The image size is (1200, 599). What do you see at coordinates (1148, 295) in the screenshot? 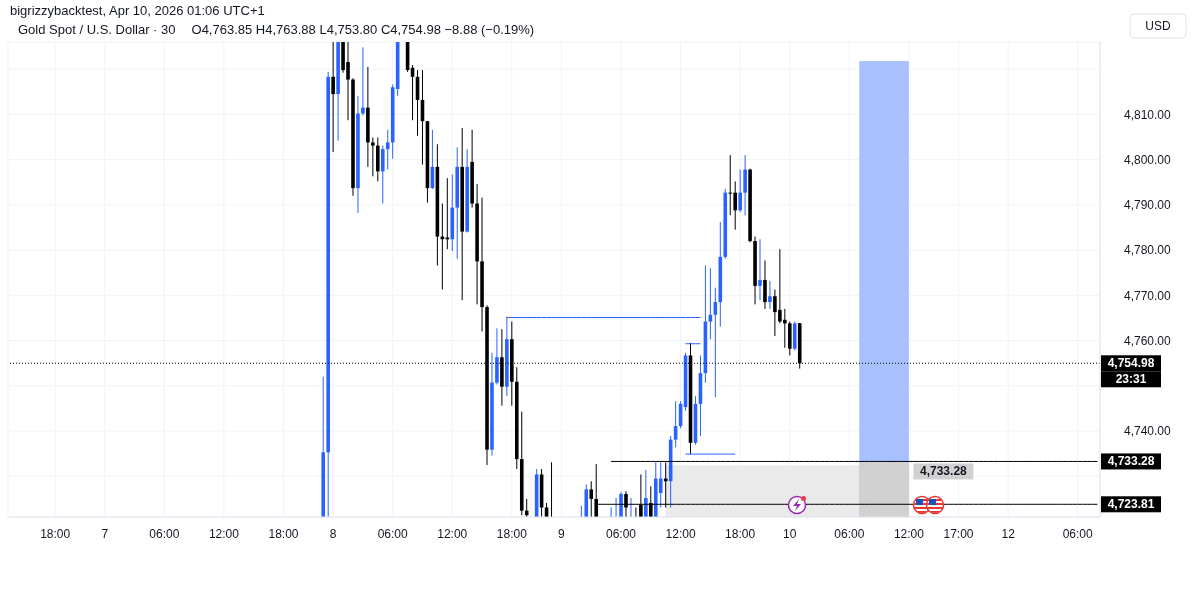
I see `y-tick-label: 4,770.00` at bounding box center [1148, 295].